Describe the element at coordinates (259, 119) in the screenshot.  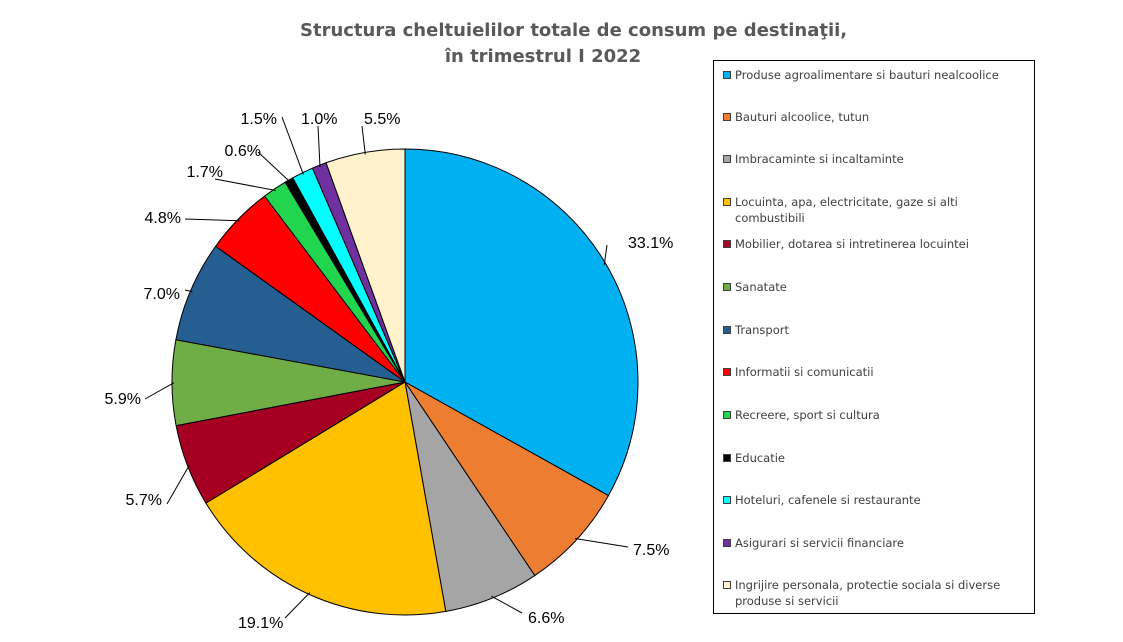
I see `data-label: 1.5%` at that location.